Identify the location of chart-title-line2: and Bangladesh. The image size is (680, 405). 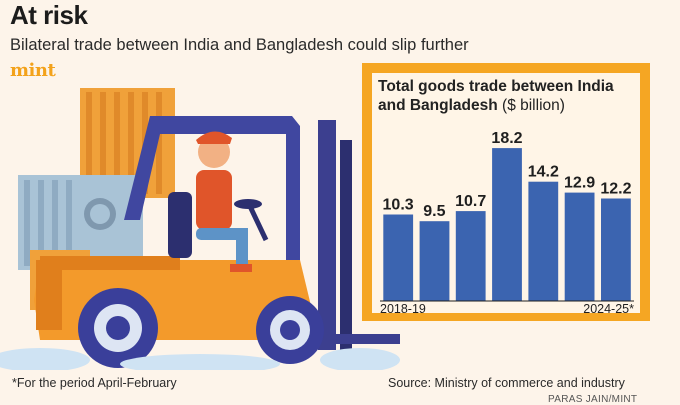
(438, 105).